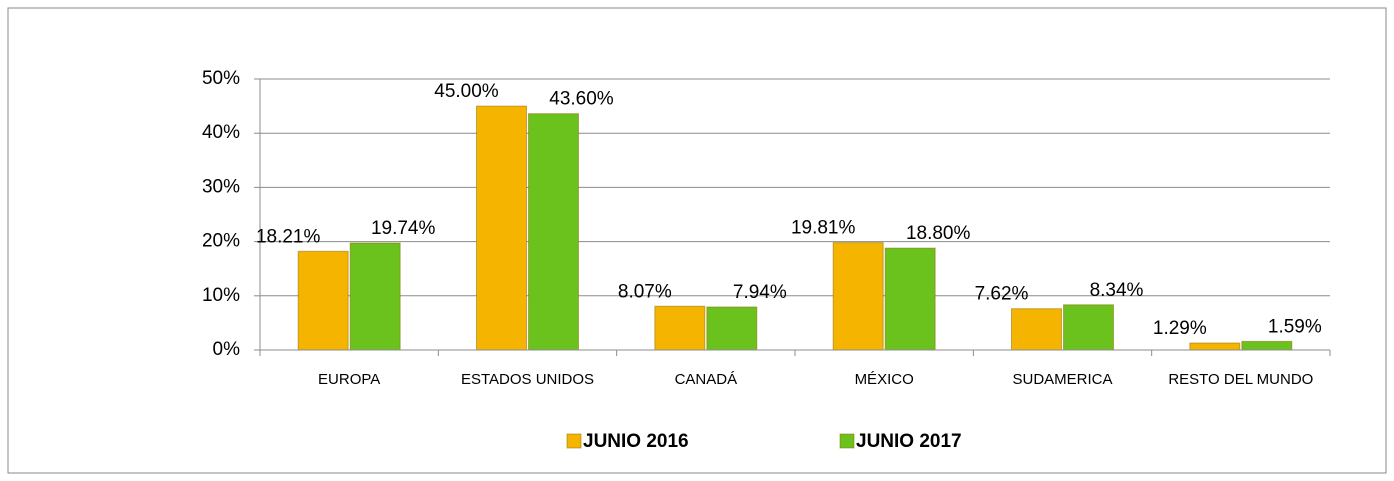  I want to click on data-label: 19.81%, so click(823, 228).